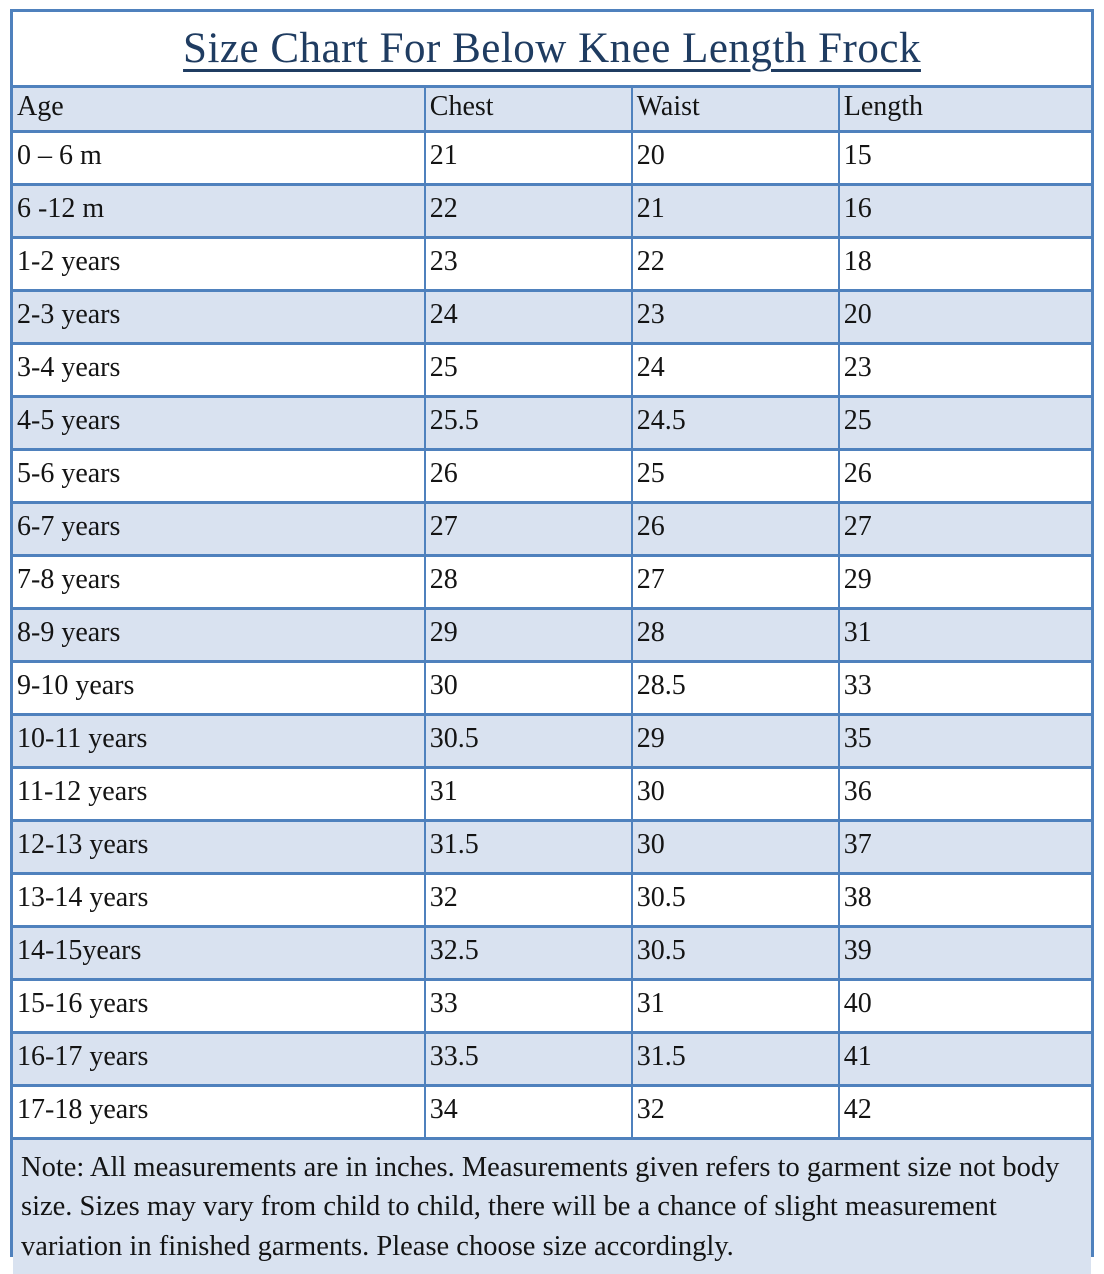 Image resolution: width=1104 pixels, height=1274 pixels. I want to click on cell-age: 2-3 years, so click(219, 317).